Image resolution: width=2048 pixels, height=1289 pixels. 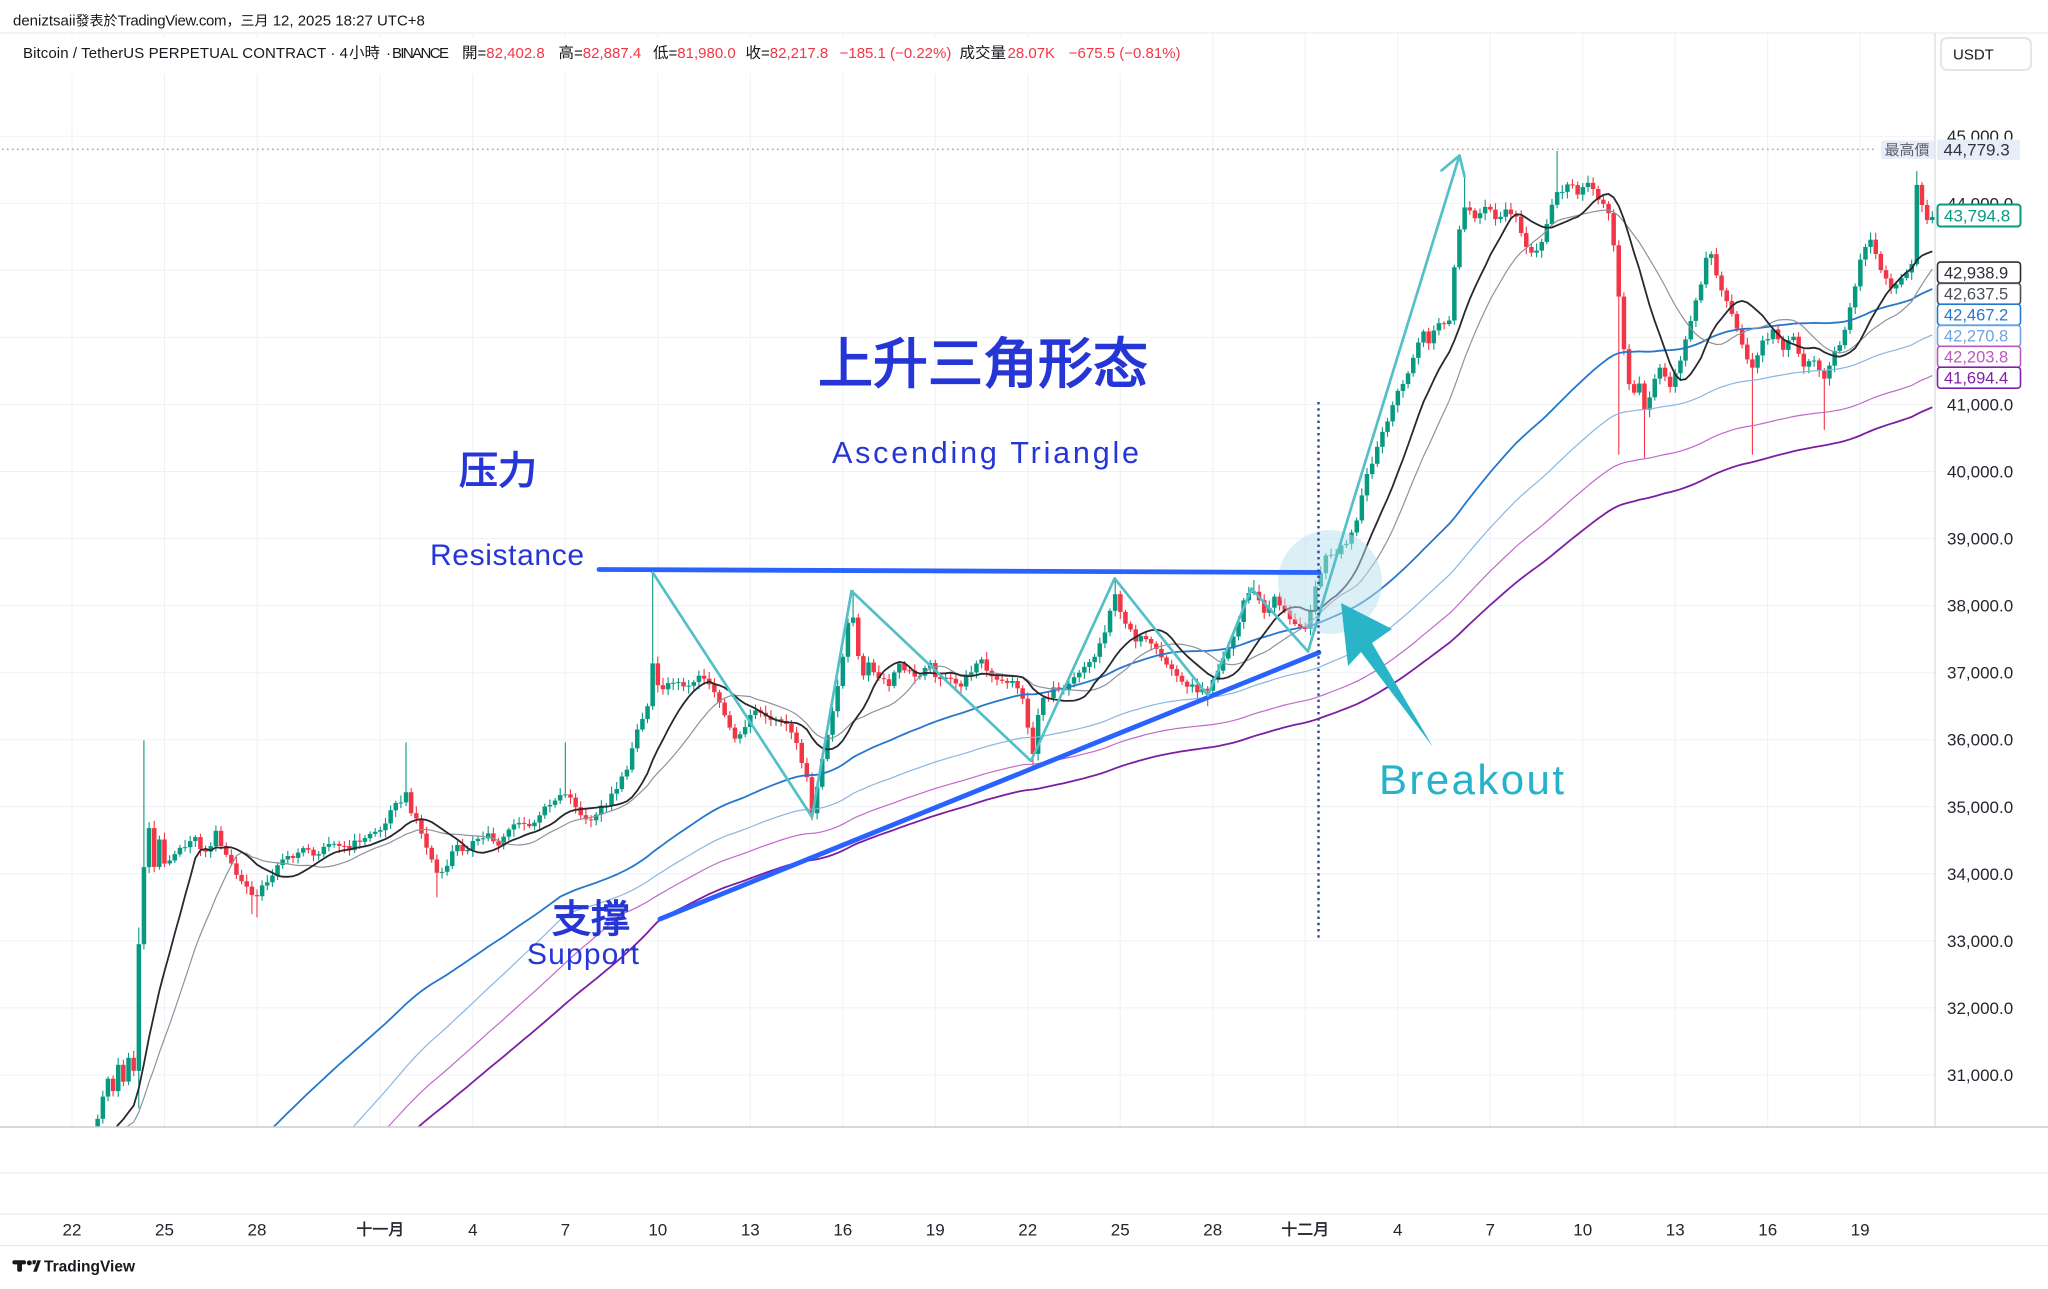 I want to click on svg-text: 82,887.4, so click(x=612, y=53).